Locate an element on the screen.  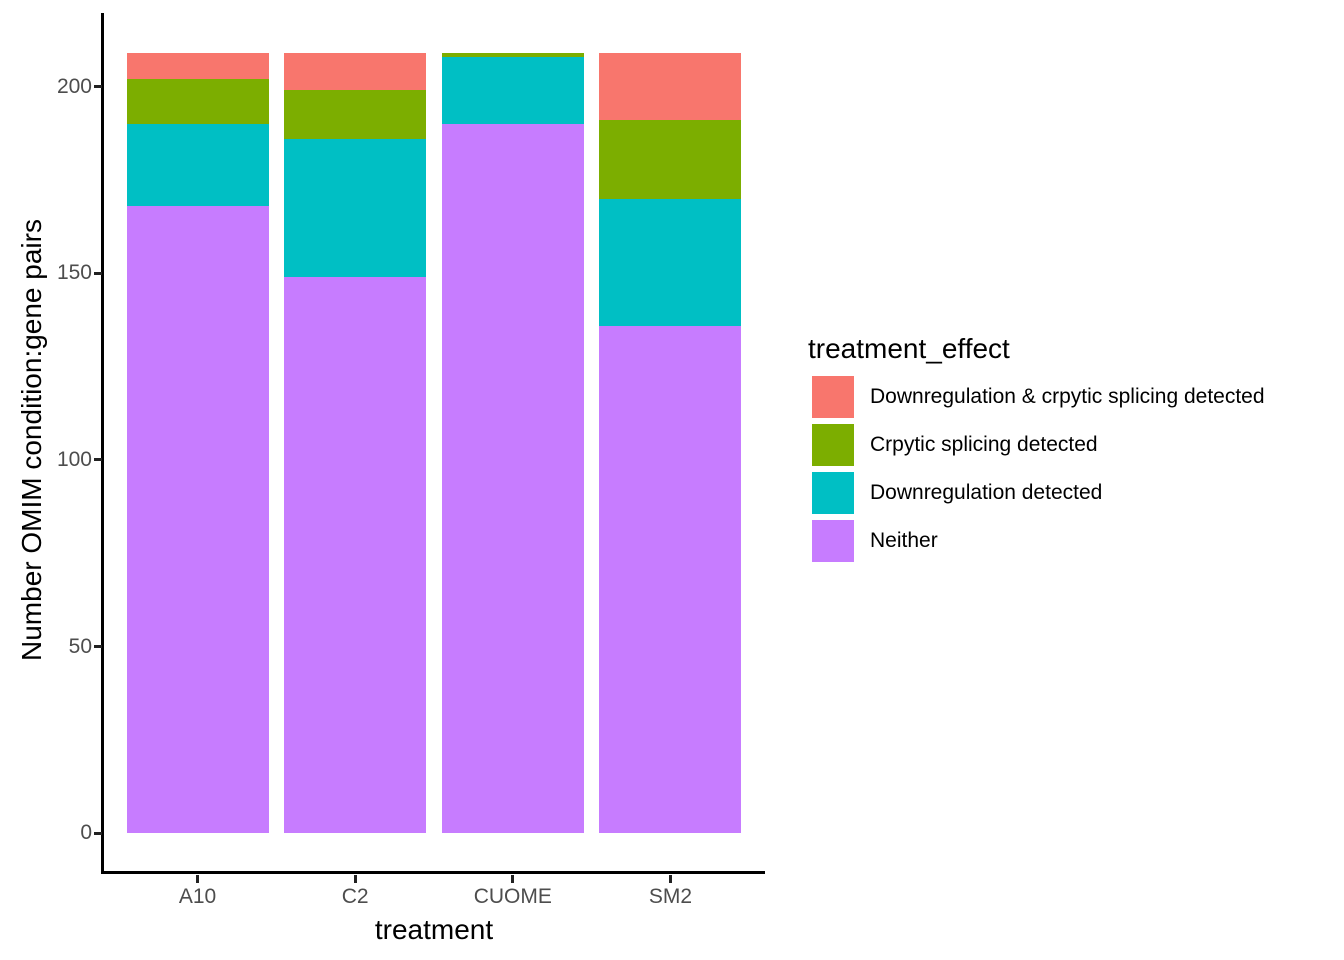
x-tick-label: SM2 is located at coordinates (670, 896).